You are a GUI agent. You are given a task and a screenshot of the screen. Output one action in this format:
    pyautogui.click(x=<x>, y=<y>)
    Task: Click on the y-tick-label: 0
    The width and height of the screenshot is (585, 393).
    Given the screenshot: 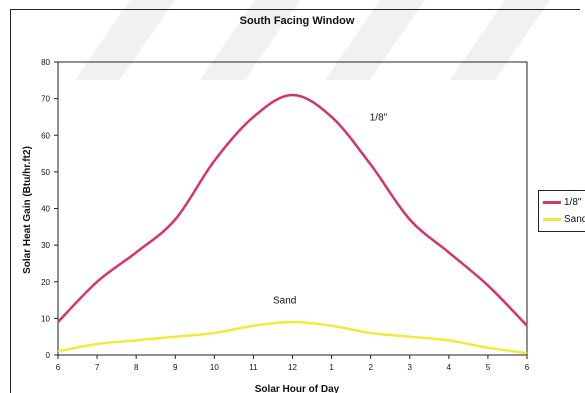 What is the action you would take?
    pyautogui.click(x=48, y=355)
    